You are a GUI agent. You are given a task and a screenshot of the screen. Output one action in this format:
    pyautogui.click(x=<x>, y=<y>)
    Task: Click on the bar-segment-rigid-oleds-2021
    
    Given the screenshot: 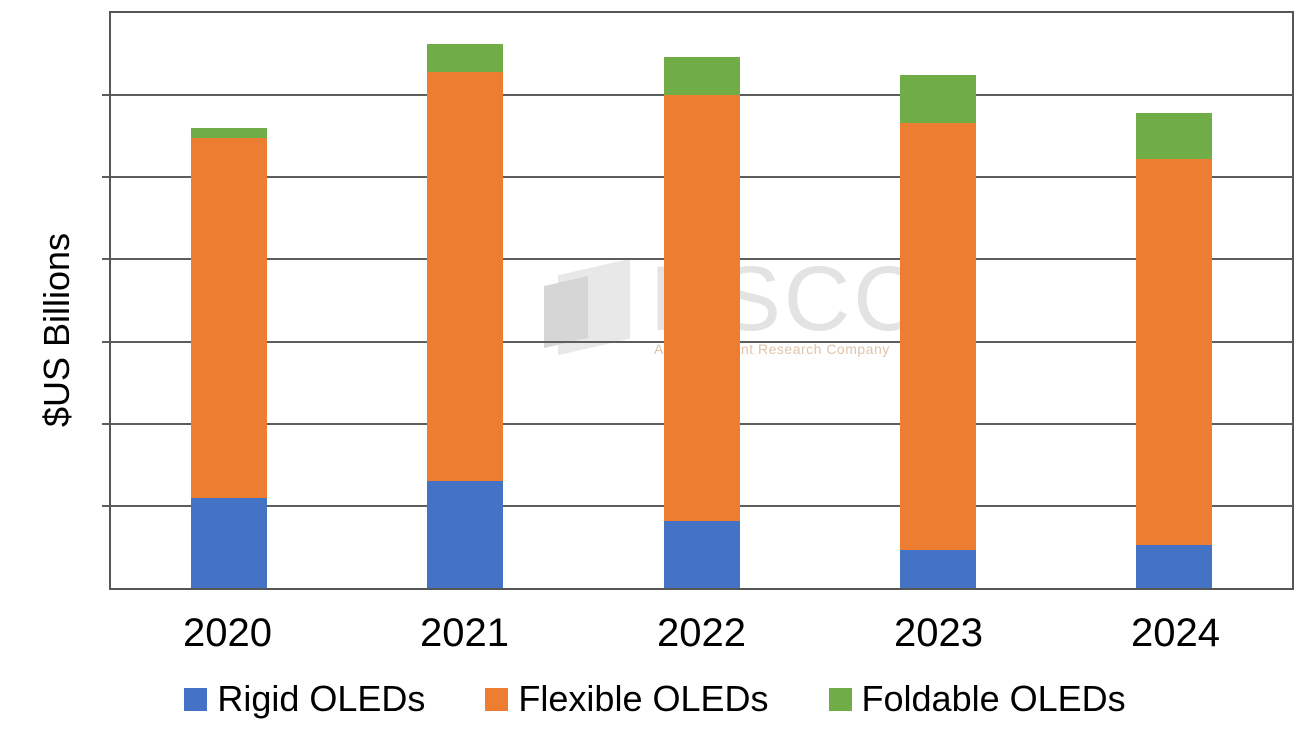 What is the action you would take?
    pyautogui.click(x=465, y=534)
    